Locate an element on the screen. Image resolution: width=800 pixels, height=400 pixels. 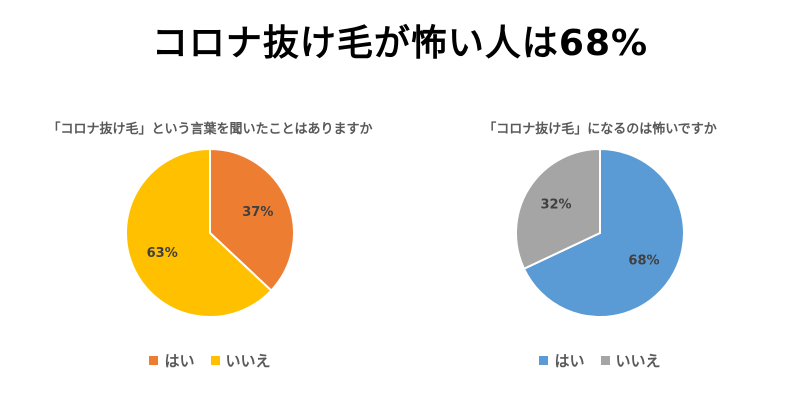
page-title: コロナ抜け毛が怖い人は68% is located at coordinates (400, 43).